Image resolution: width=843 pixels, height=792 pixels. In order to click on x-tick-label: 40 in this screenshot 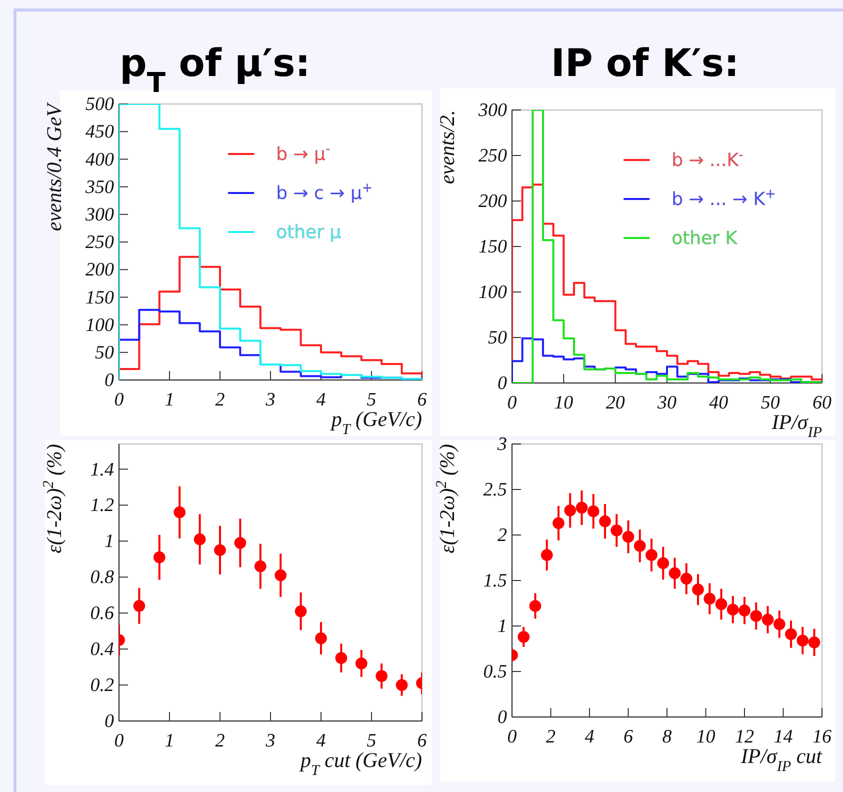, I will do `click(719, 403)`.